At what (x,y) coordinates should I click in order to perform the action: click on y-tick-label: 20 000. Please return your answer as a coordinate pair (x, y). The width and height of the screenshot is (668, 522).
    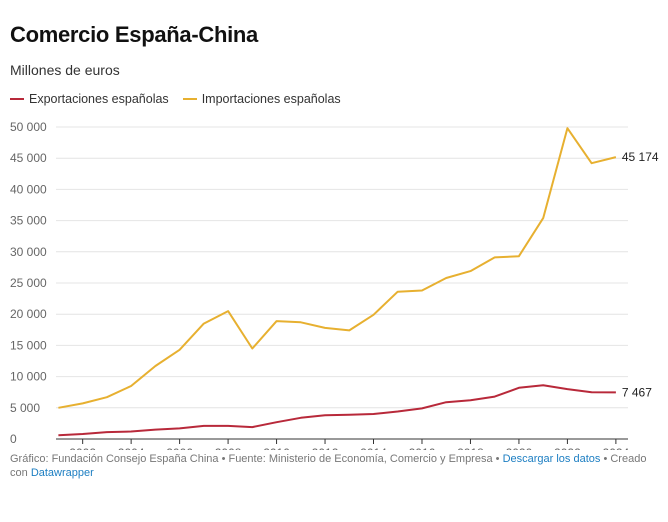
    Looking at the image, I should click on (28, 314).